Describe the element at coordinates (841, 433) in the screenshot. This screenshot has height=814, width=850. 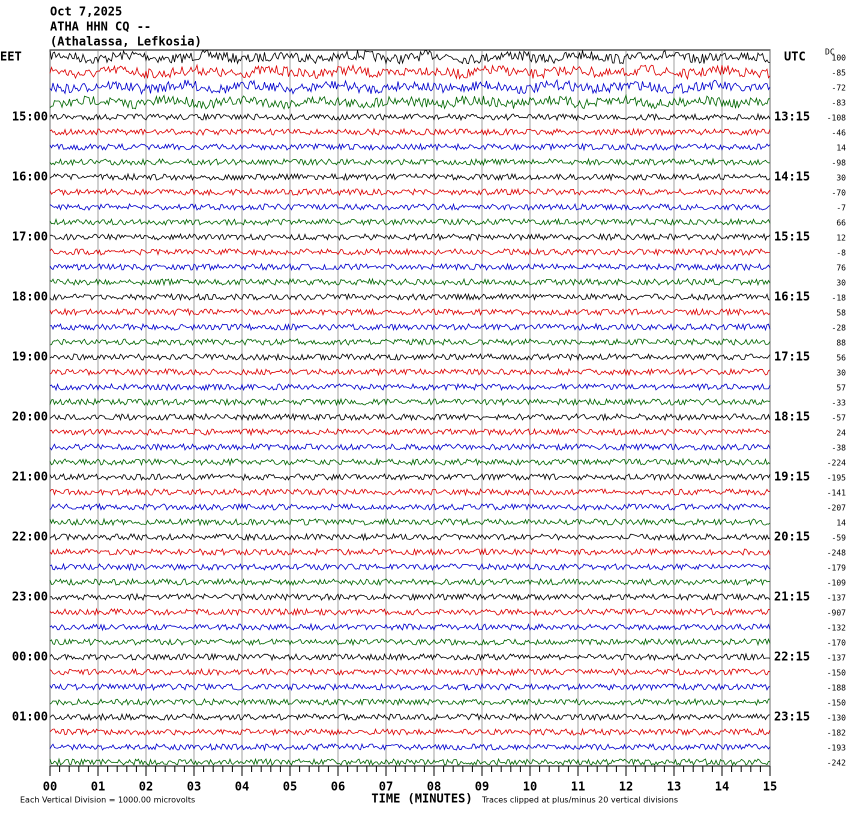
I see `dc-offset: 24` at that location.